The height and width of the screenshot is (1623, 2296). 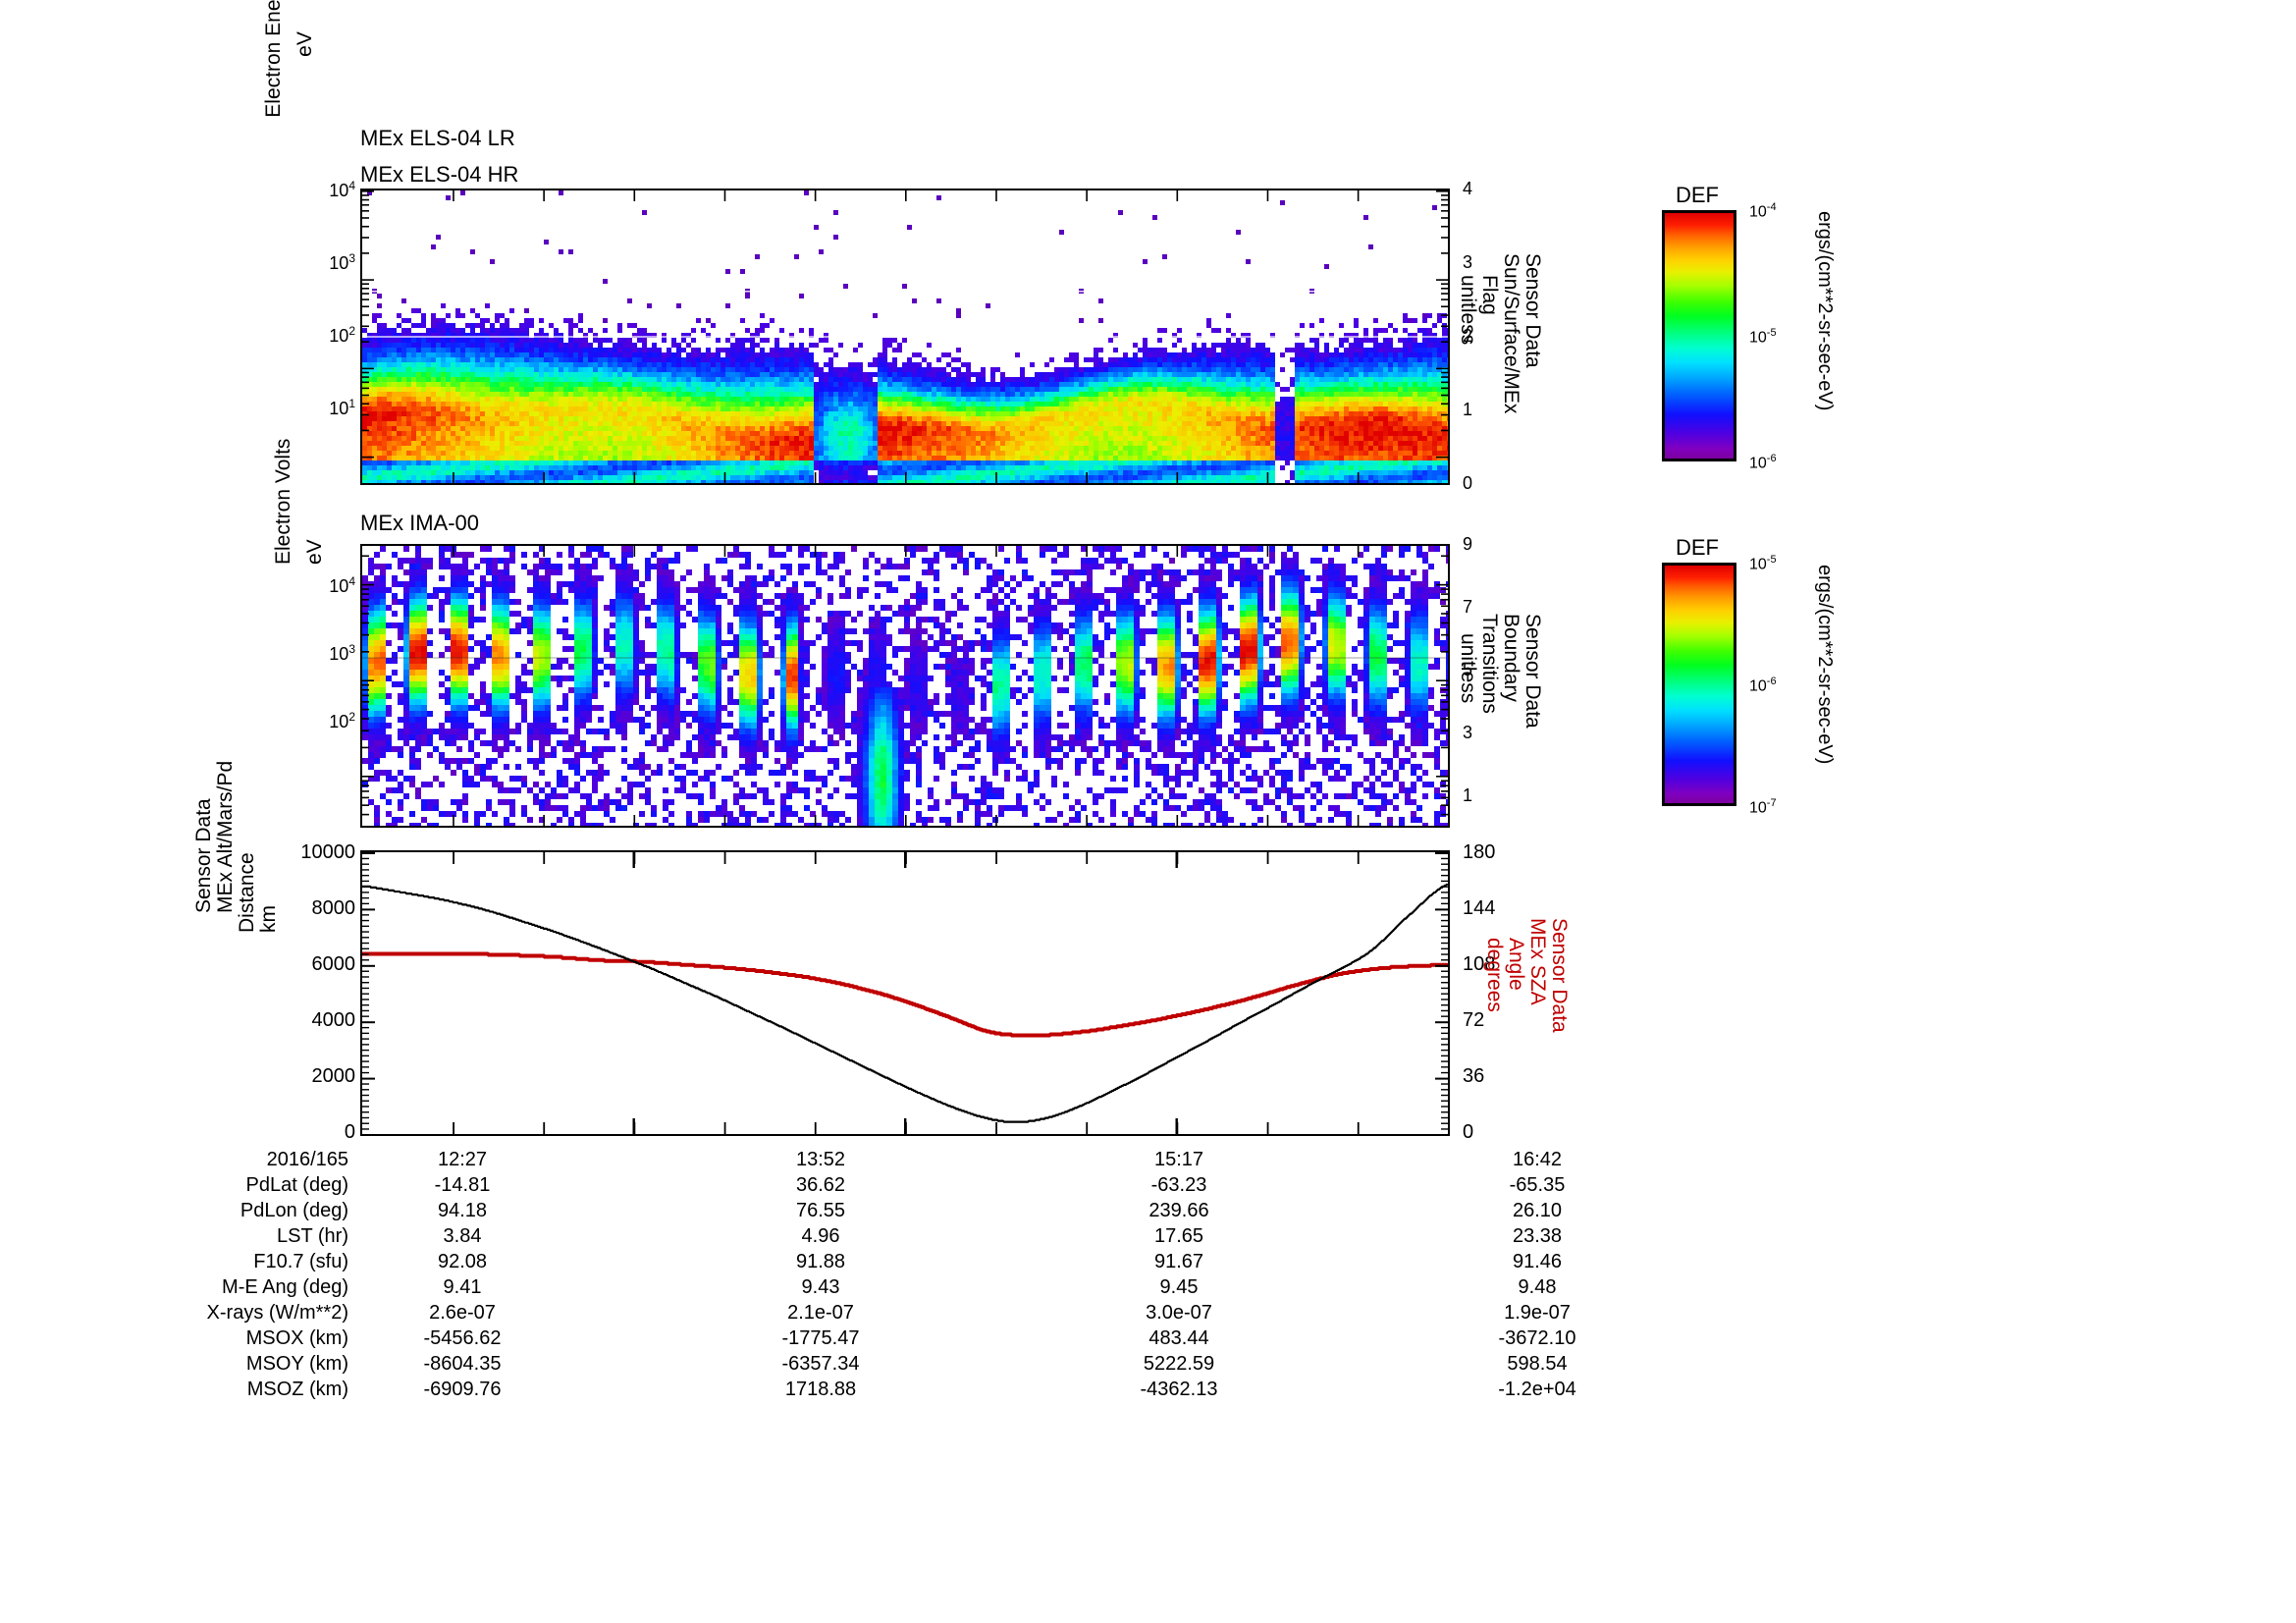 I want to click on colorbar-els-tick-bot: 10-6, so click(x=1763, y=462).